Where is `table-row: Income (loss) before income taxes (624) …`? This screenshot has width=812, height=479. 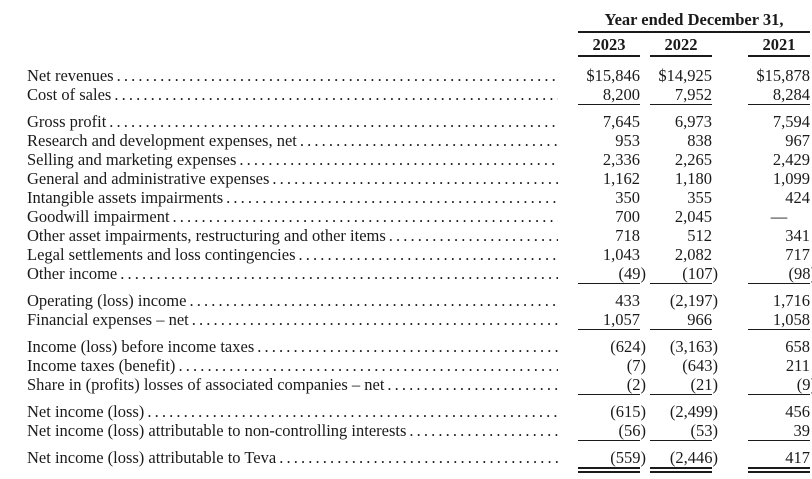
table-row: Income (loss) before income taxes (624) … is located at coordinates (406, 346).